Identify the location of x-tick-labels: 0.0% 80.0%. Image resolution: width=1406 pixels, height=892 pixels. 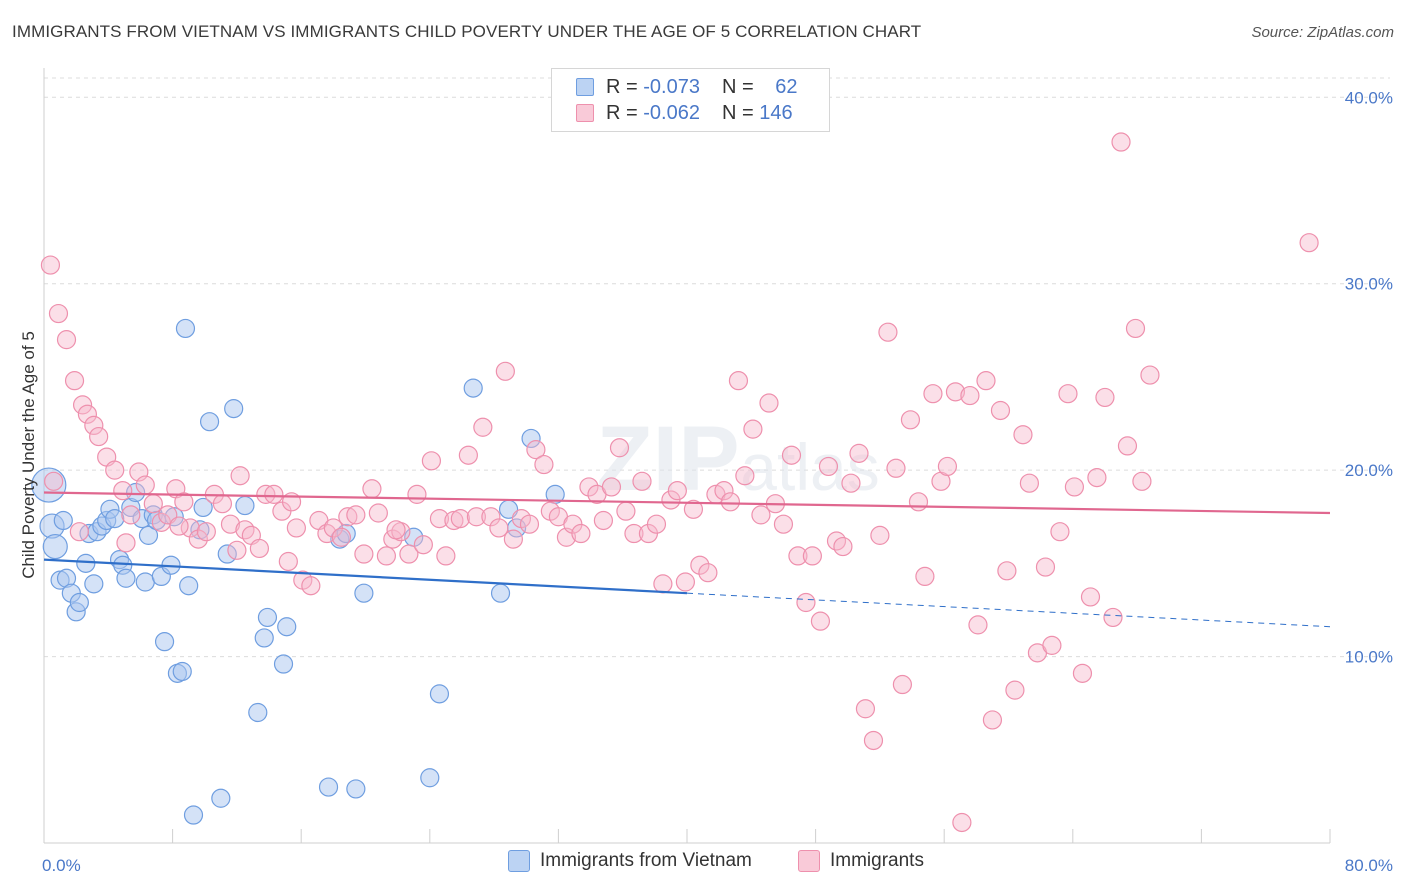
(717, 865).